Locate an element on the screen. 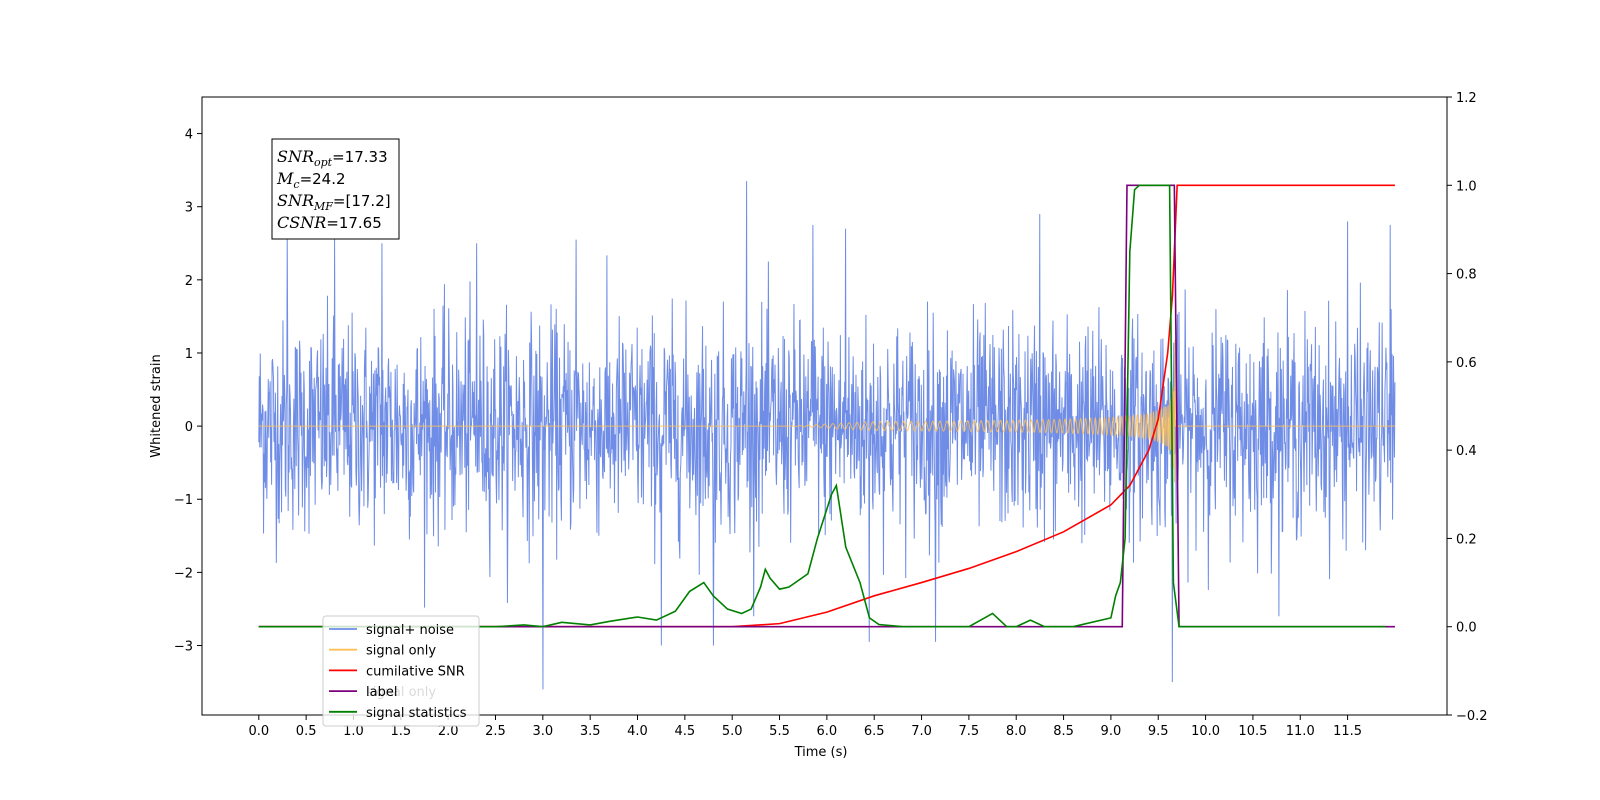 This screenshot has height=800, width=1600. x-tick-label: 0.5 is located at coordinates (306, 731).